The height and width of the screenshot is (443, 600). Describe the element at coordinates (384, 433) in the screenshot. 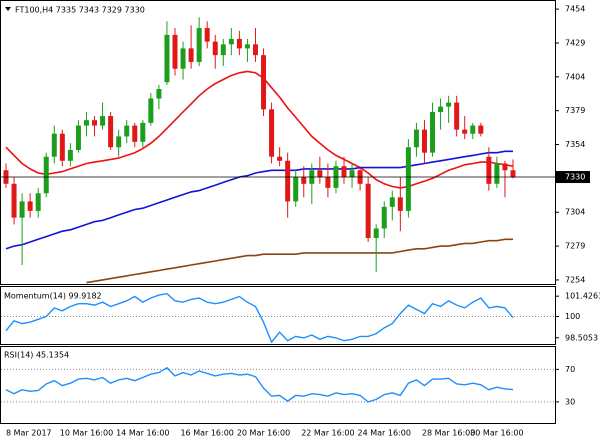

I see `x-tick-label: 24 Mar 16:00` at that location.